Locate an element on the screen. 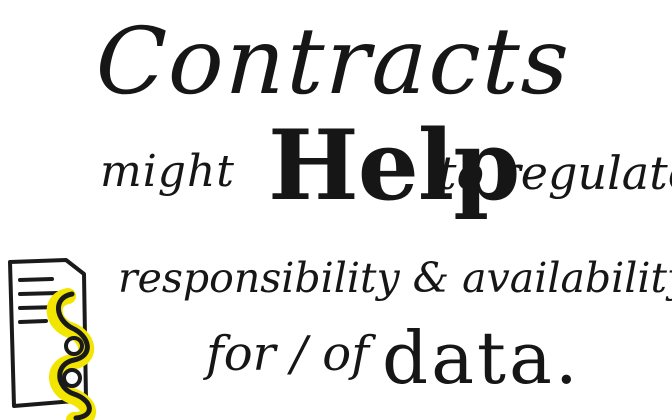 The width and height of the screenshot is (672, 420). phrase-to-regulate: to regulate is located at coordinates (555, 173).